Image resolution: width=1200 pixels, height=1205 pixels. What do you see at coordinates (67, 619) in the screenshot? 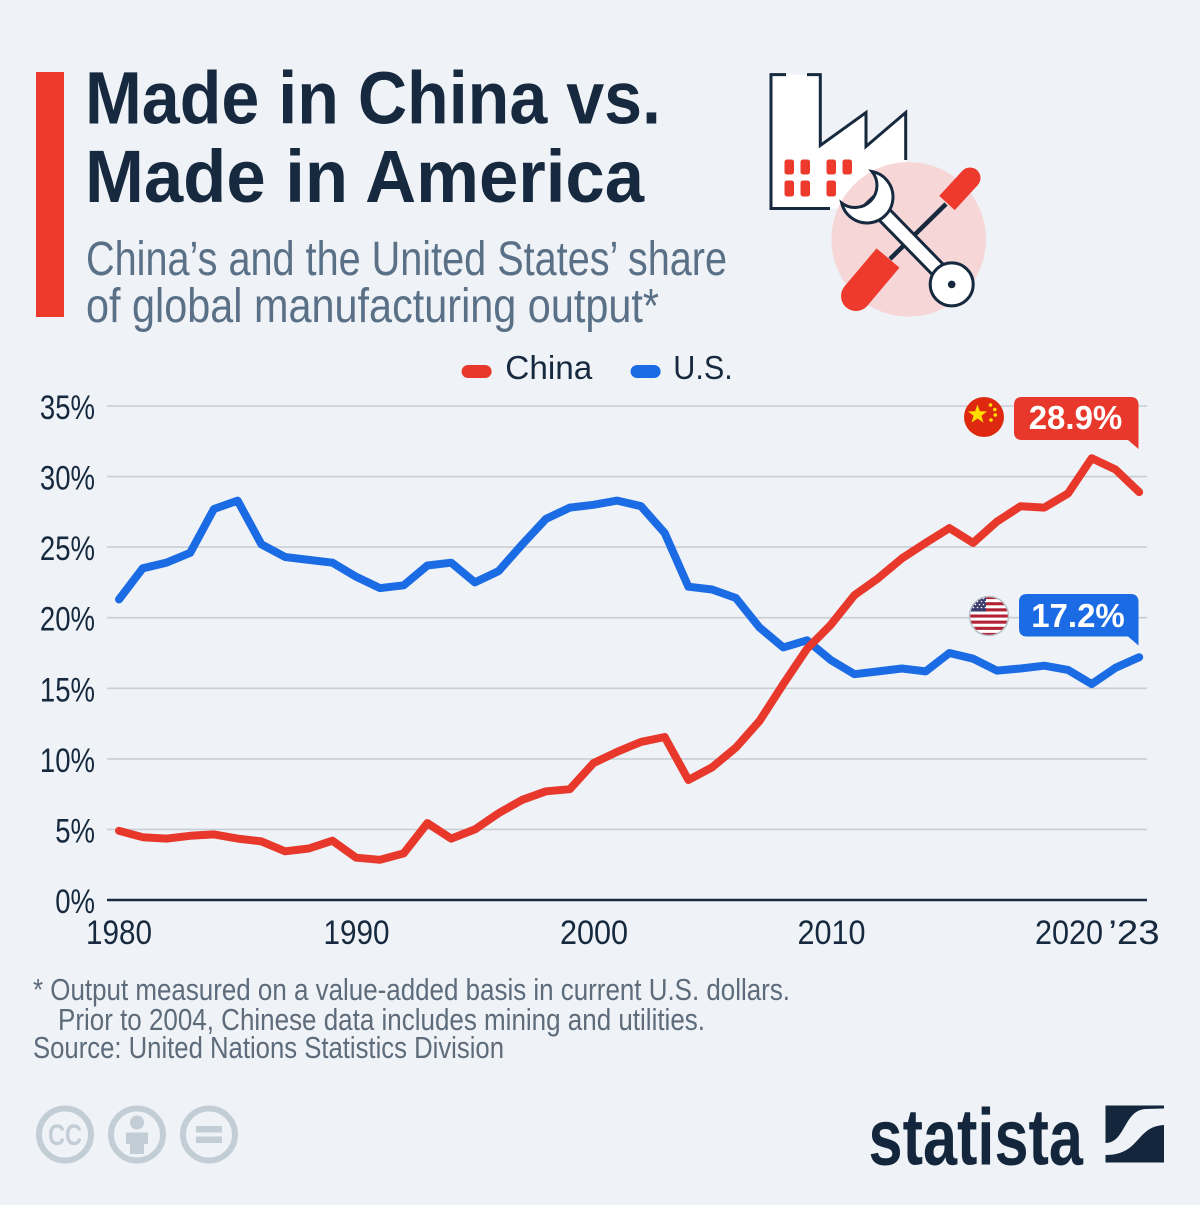
I see `svg-text: 20%` at bounding box center [67, 619].